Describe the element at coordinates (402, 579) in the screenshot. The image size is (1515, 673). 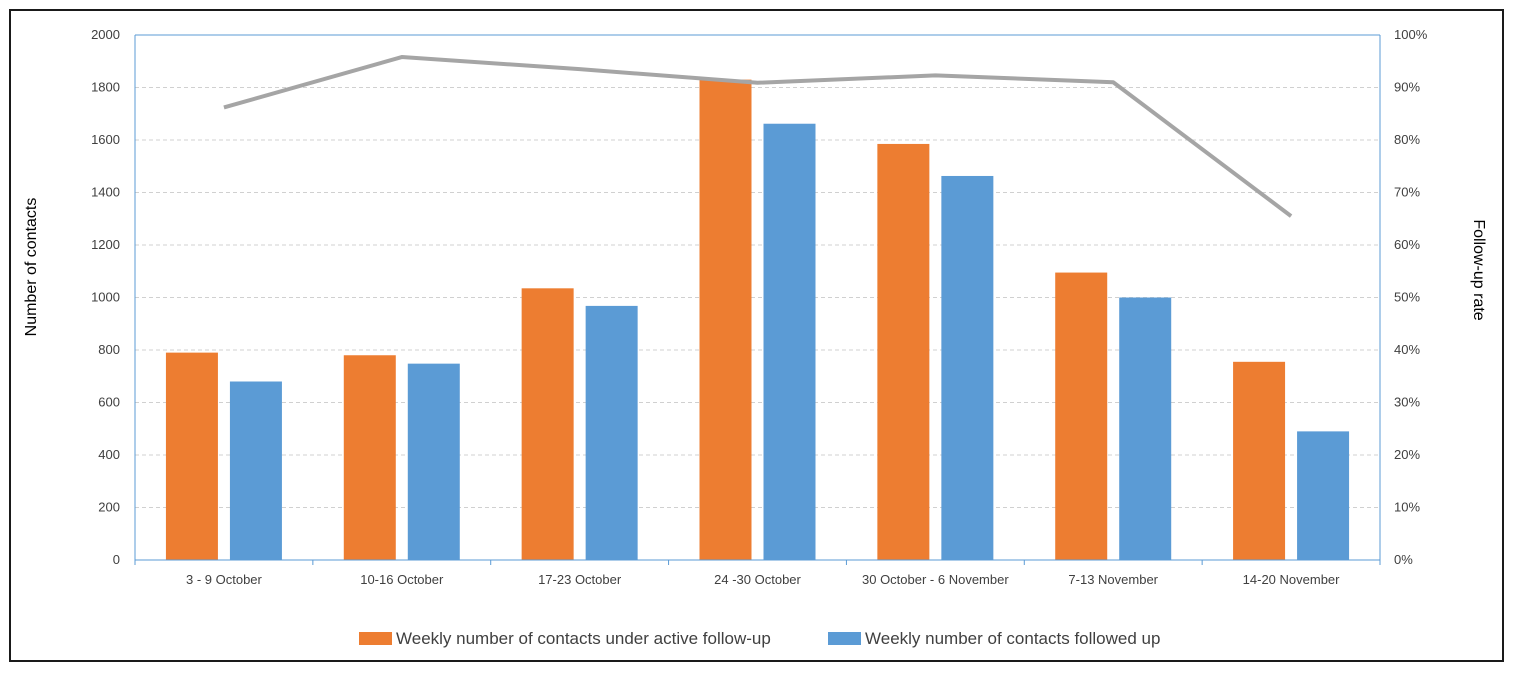
I see `x-tick-label: 10-16 October` at that location.